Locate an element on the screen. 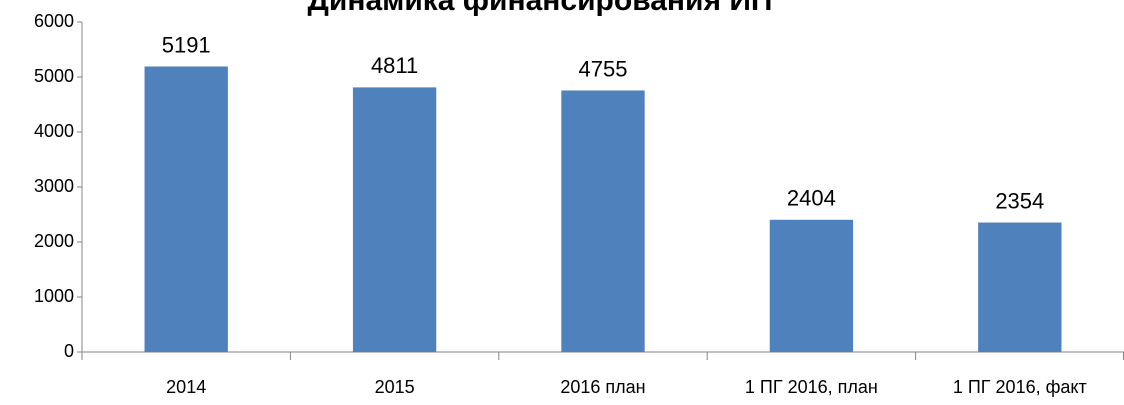  y-tick-label: 0 is located at coordinates (69, 351).